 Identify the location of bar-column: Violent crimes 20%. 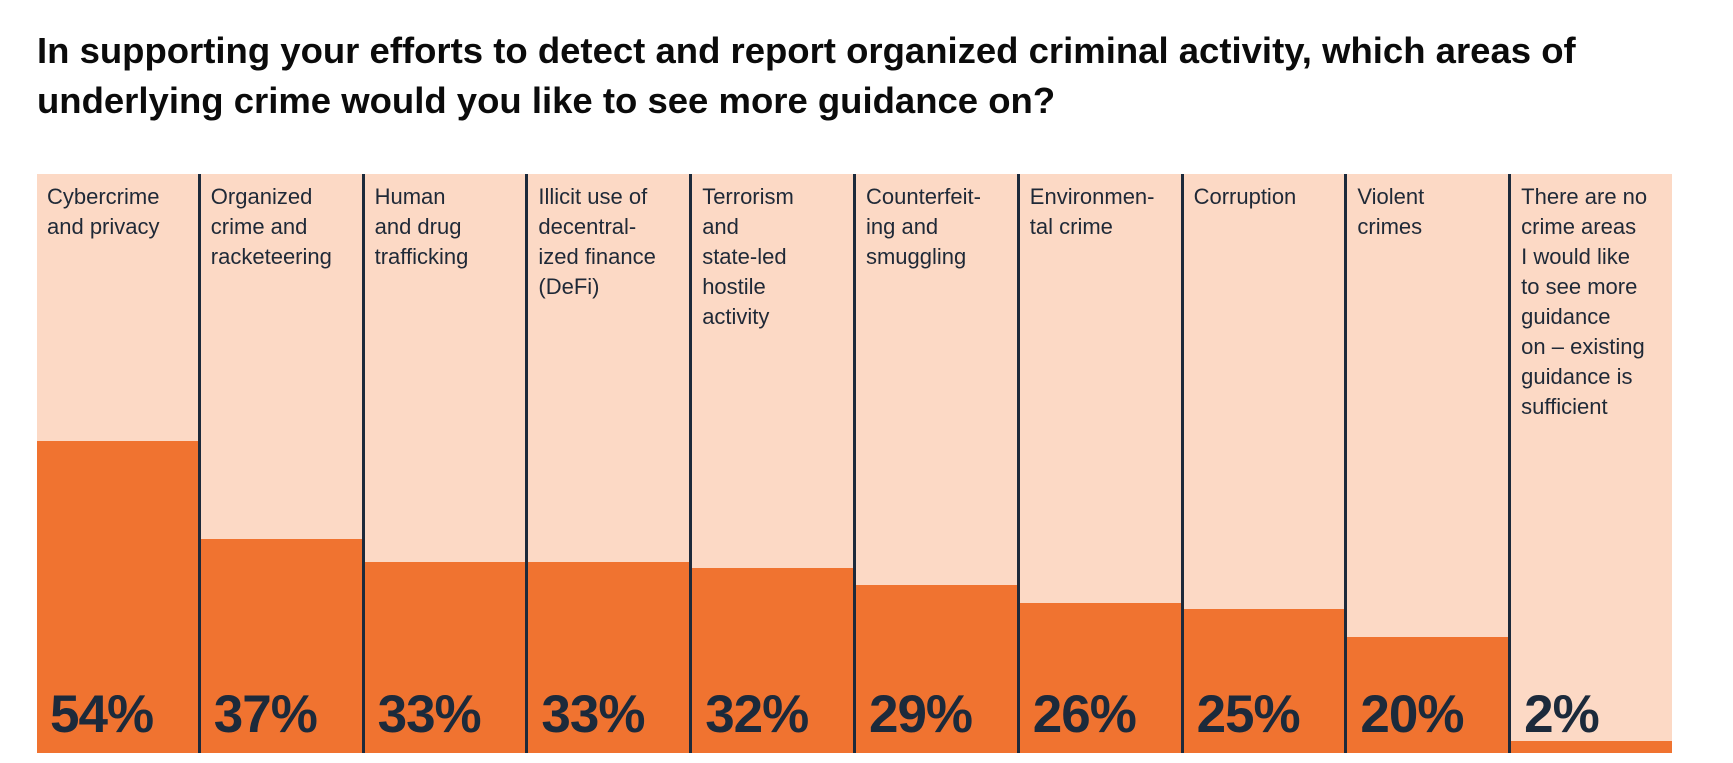
(1426, 463).